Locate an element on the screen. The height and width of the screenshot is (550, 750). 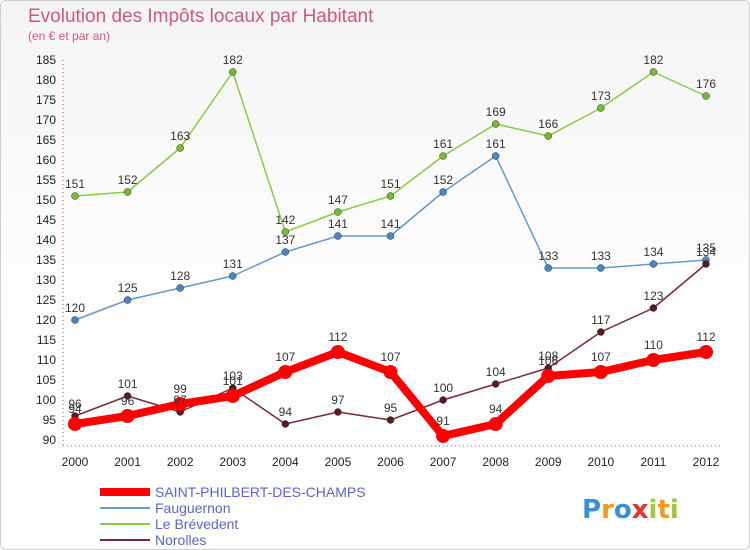
data-label: 101 is located at coordinates (233, 381).